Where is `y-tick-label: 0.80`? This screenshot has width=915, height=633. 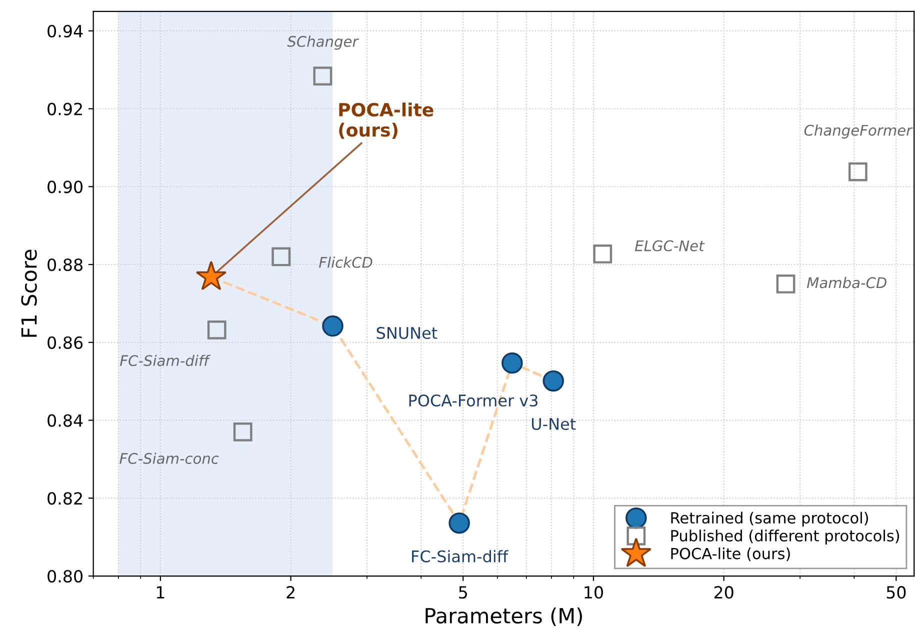 y-tick-label: 0.80 is located at coordinates (65, 576).